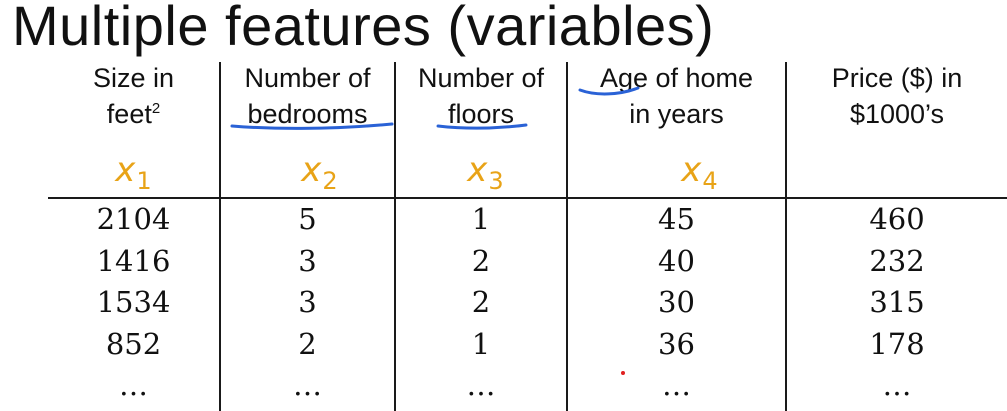  Describe the element at coordinates (676, 96) in the screenshot. I see `header-age: Age of home in years` at that location.